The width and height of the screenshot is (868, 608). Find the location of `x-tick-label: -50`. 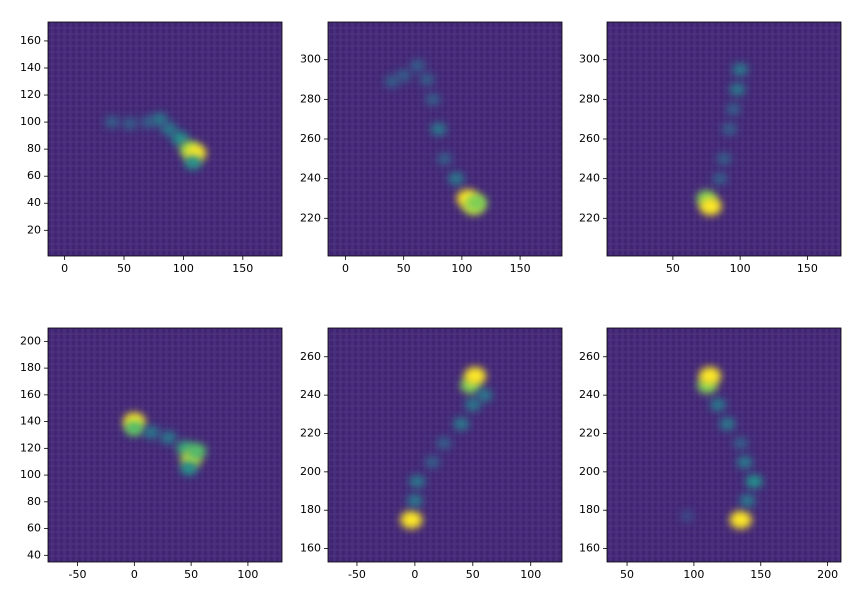

x-tick-label: -50 is located at coordinates (78, 574).